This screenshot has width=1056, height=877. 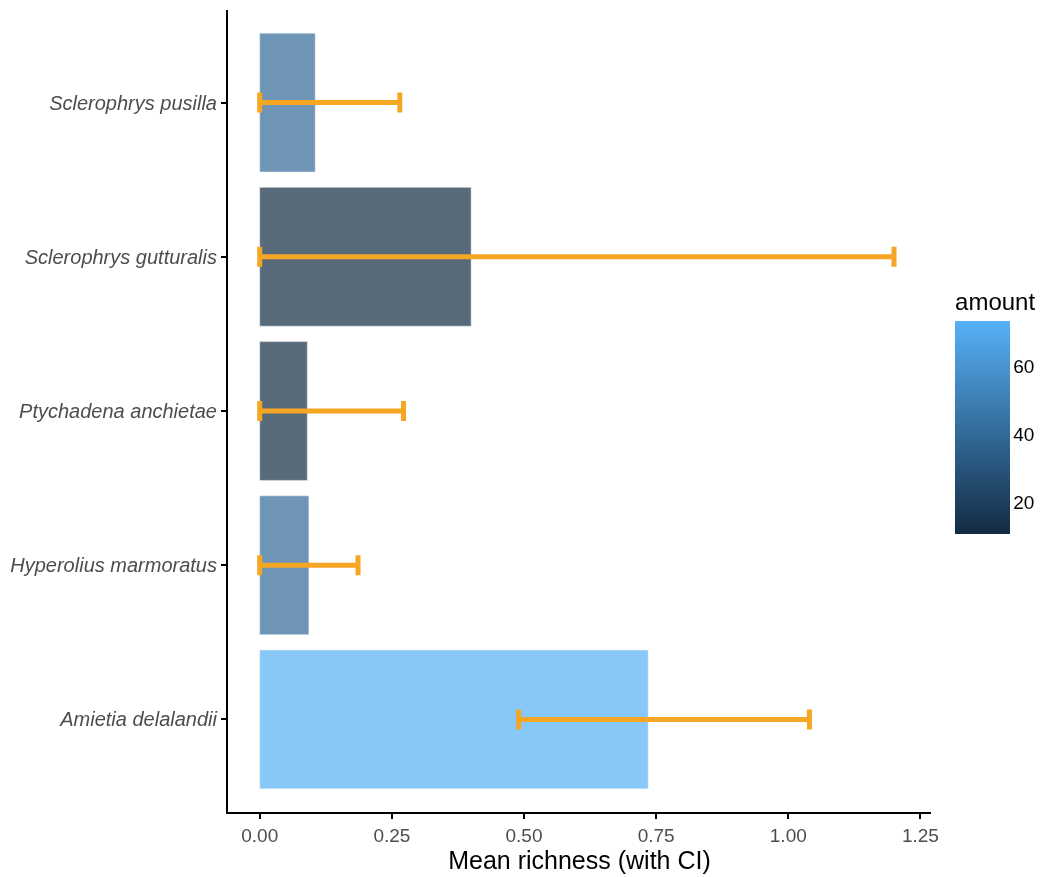 What do you see at coordinates (656, 835) in the screenshot?
I see `x-tick-label: 0.75` at bounding box center [656, 835].